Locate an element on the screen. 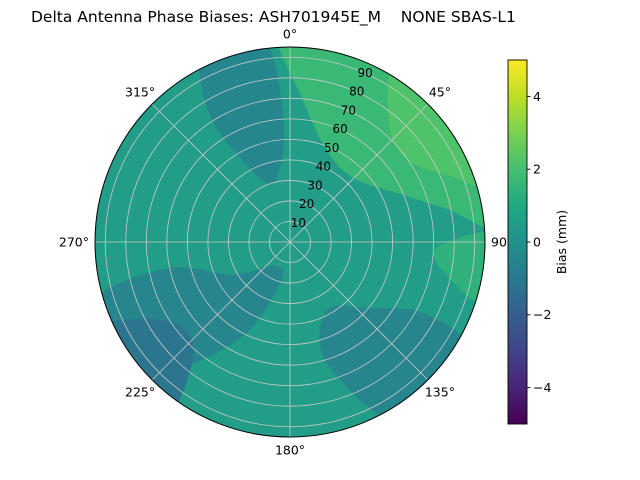  radial-tick-label: 60 is located at coordinates (339, 129).